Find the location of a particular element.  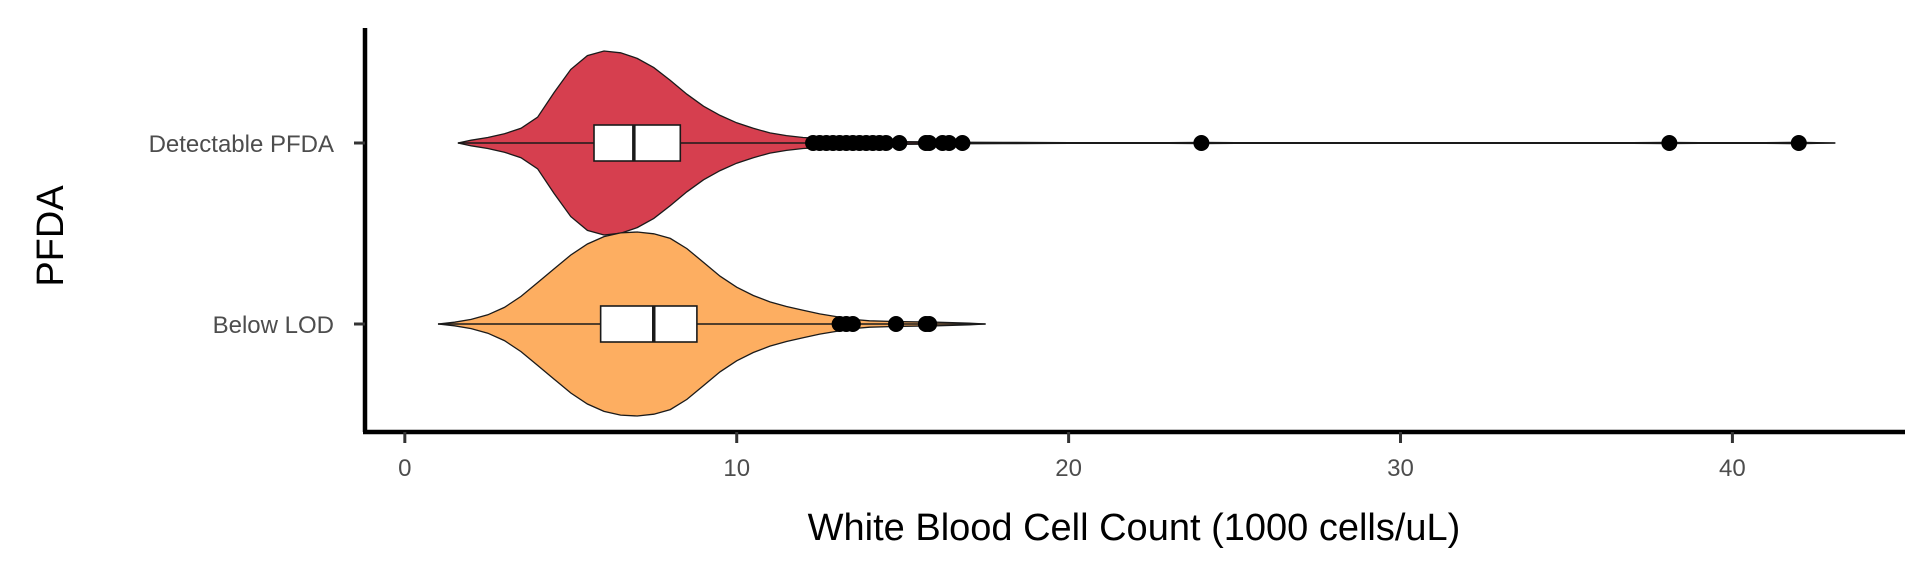

y-axis-ticks: Detectable PFDA Below LOD is located at coordinates (257, 235).